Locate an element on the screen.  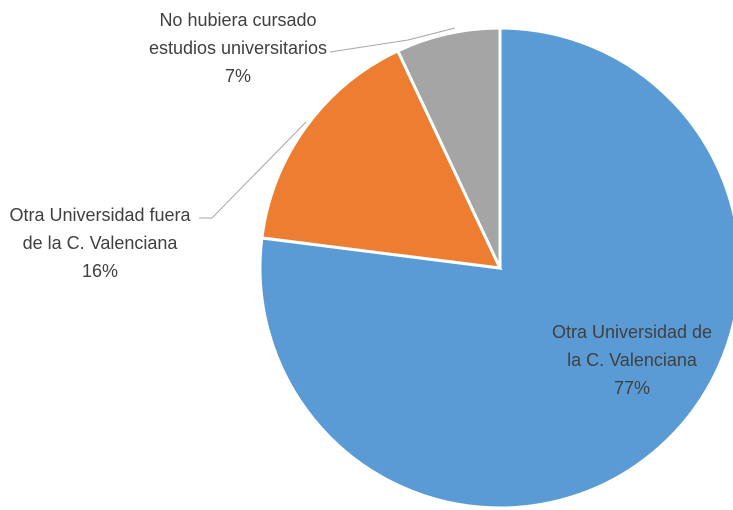
category-label: Otra Universidad de la C. Valenciana is located at coordinates (632, 346).